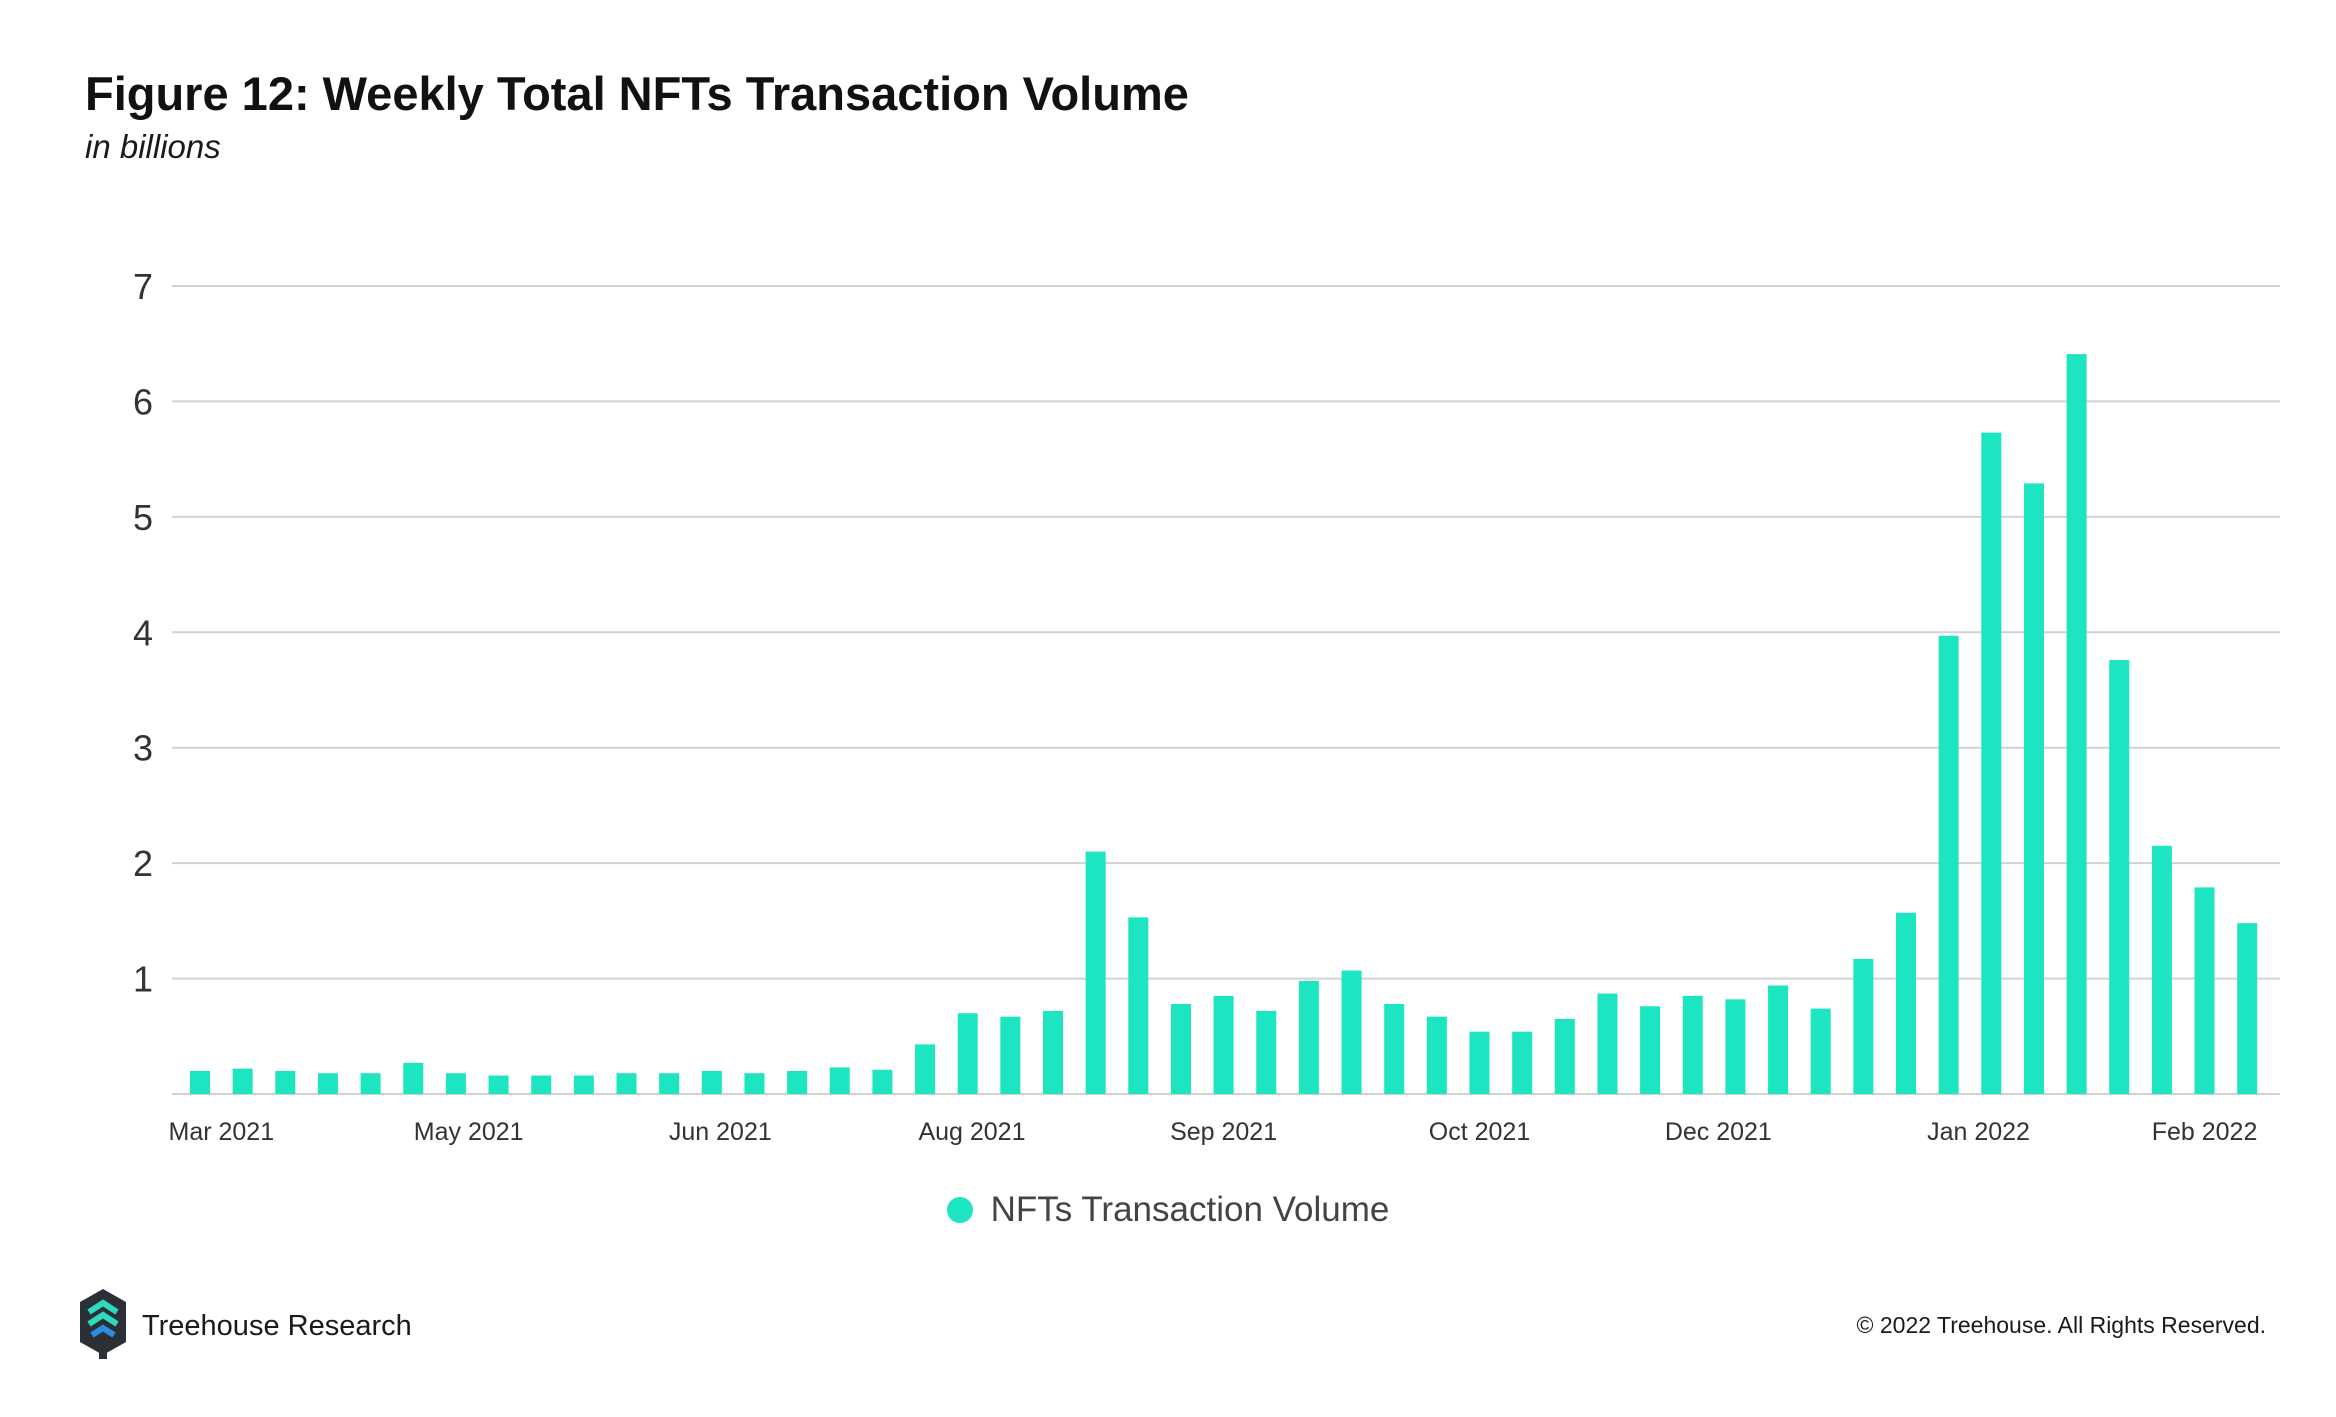  I want to click on legend-swatch, so click(959, 1210).